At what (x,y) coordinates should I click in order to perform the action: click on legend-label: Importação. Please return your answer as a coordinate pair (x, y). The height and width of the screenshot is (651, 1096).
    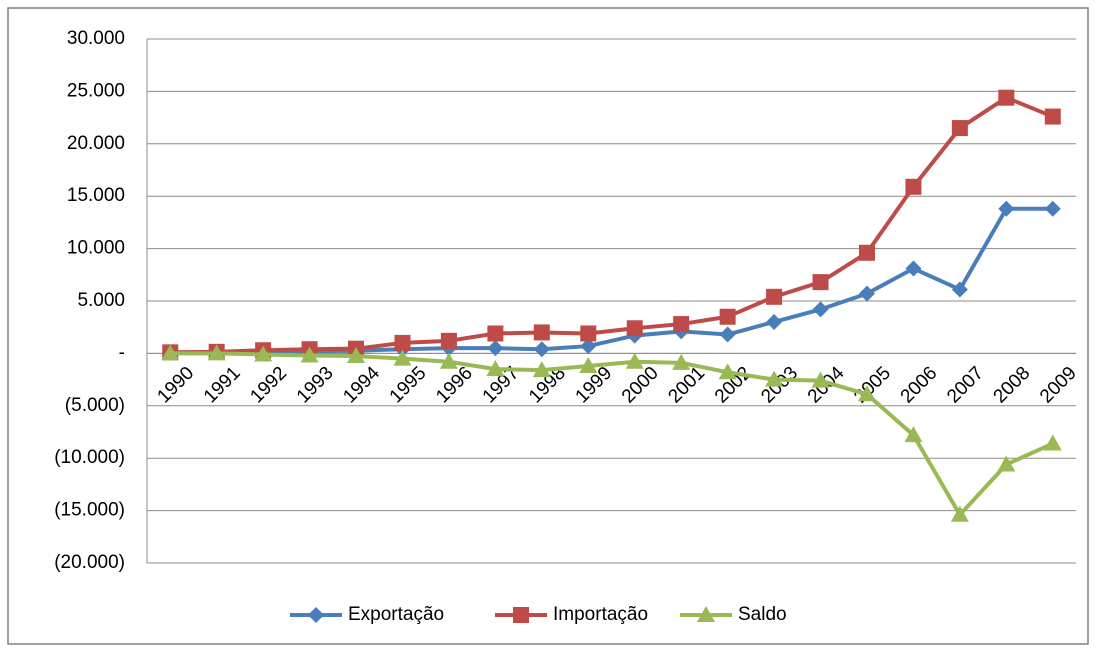
    Looking at the image, I should click on (600, 614).